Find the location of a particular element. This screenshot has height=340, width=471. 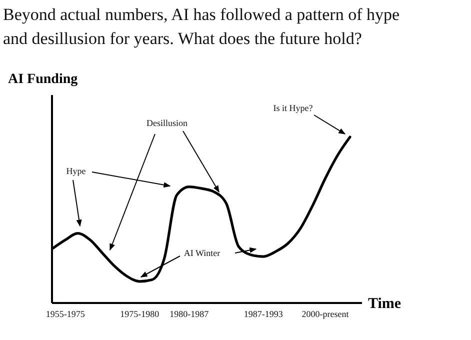

chart-title: Beyond actual numbers, AI has followed a pattern of hype and desillusion for years. What does the future hold? is located at coordinates (201, 26).